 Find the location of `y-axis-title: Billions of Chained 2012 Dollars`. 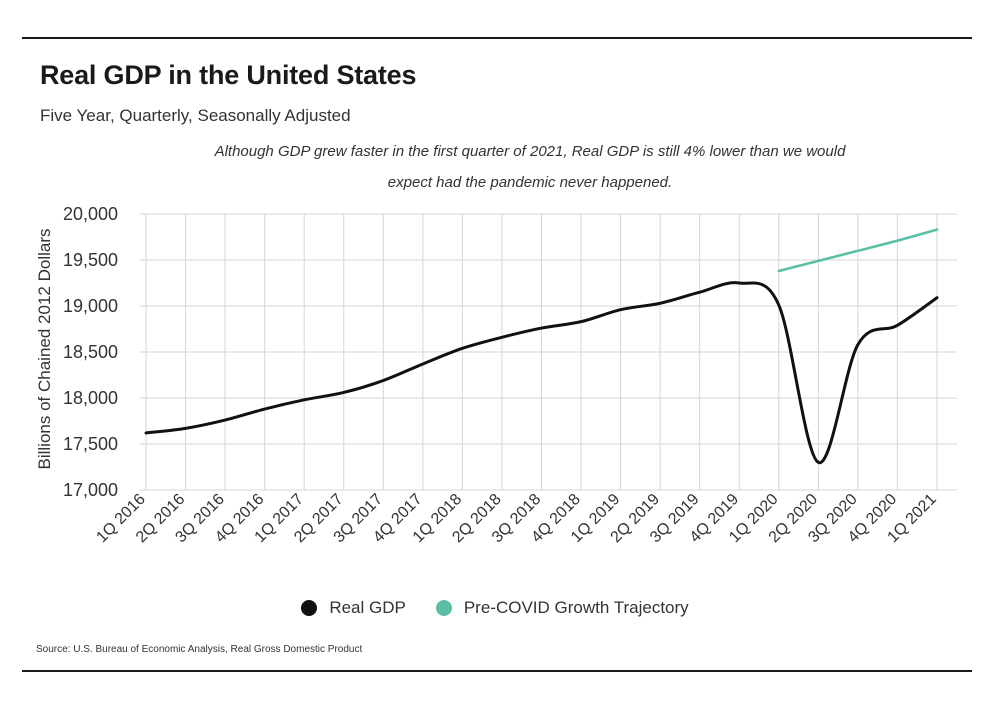

y-axis-title: Billions of Chained 2012 Dollars is located at coordinates (44, 349).